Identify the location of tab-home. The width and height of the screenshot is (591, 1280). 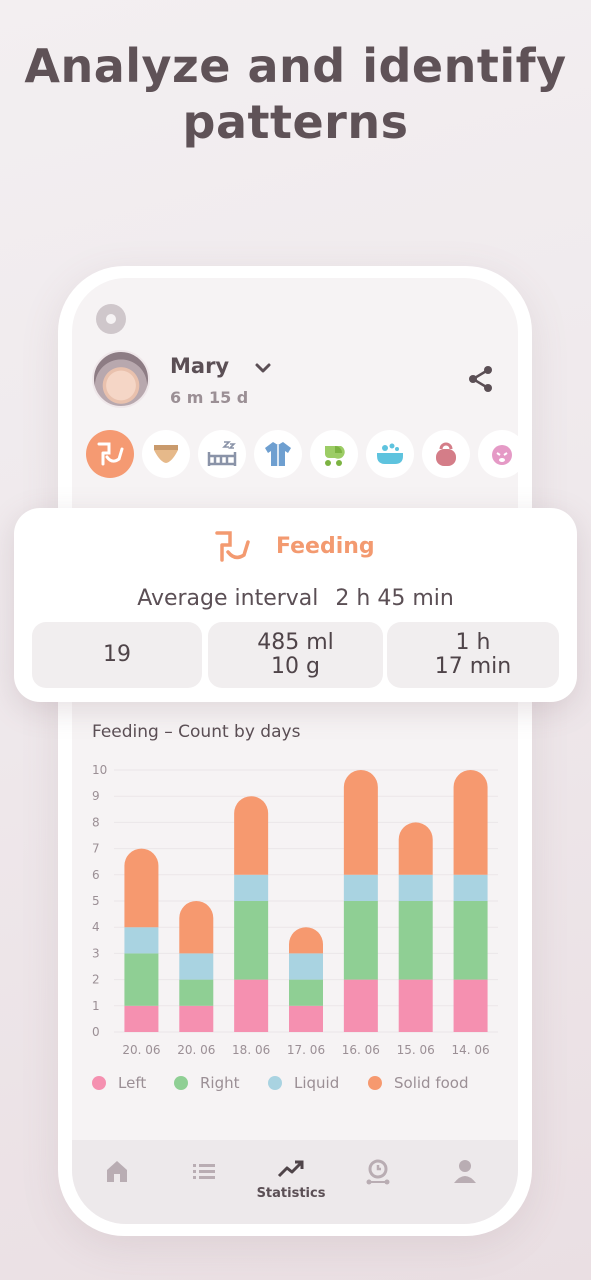
(117, 1174).